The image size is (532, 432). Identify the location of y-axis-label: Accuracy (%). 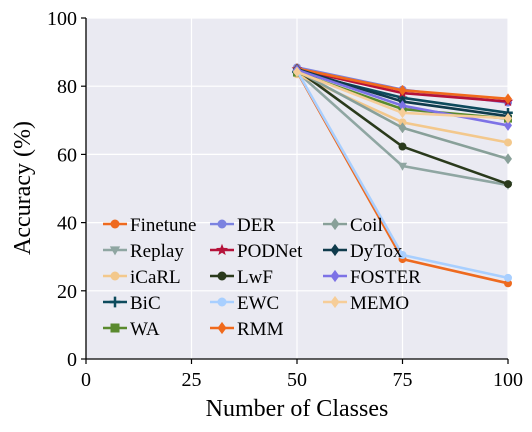
(23, 188).